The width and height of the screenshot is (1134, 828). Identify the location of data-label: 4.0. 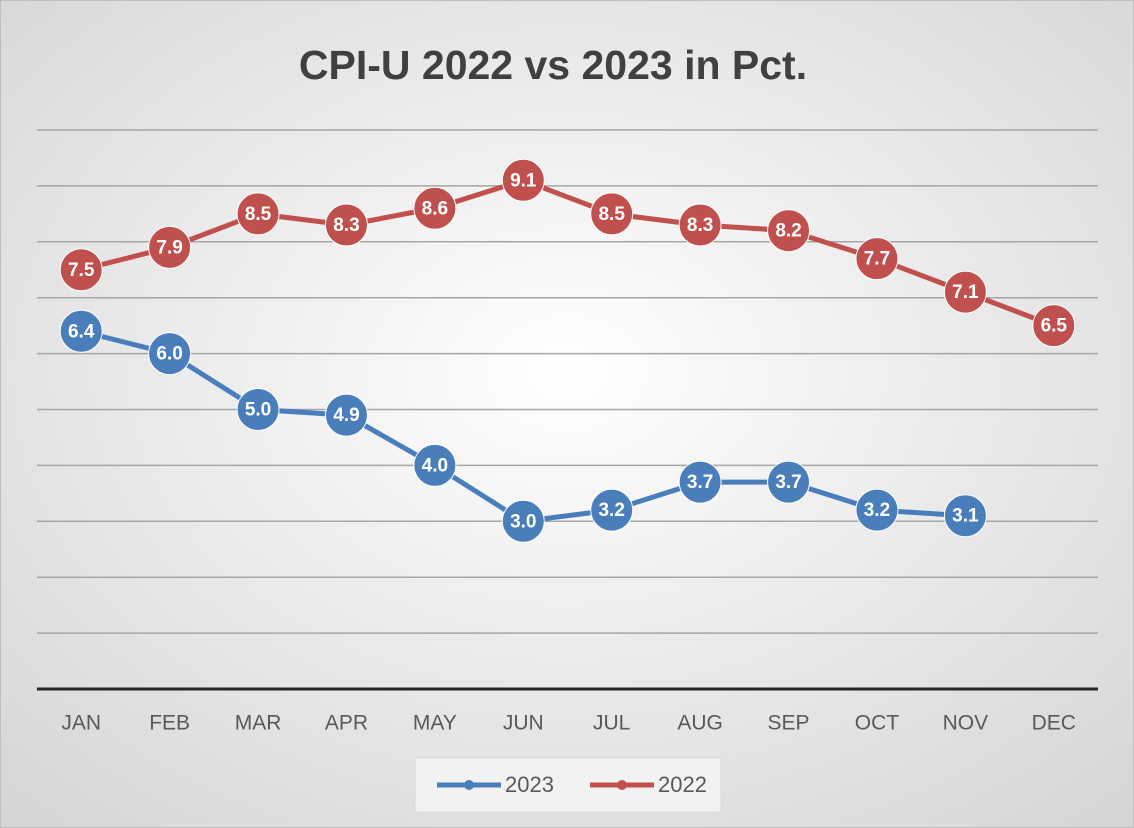
(435, 465).